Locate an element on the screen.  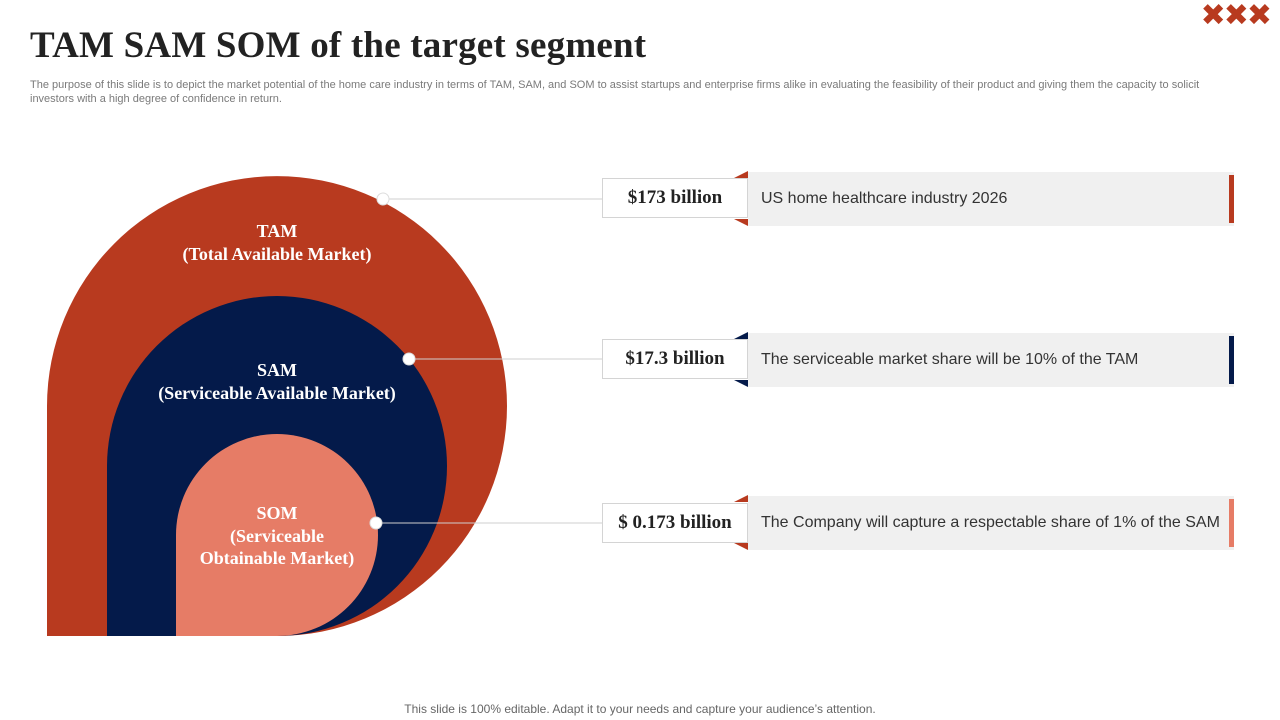
som-value: $ 0.173 billion is located at coordinates (675, 523).